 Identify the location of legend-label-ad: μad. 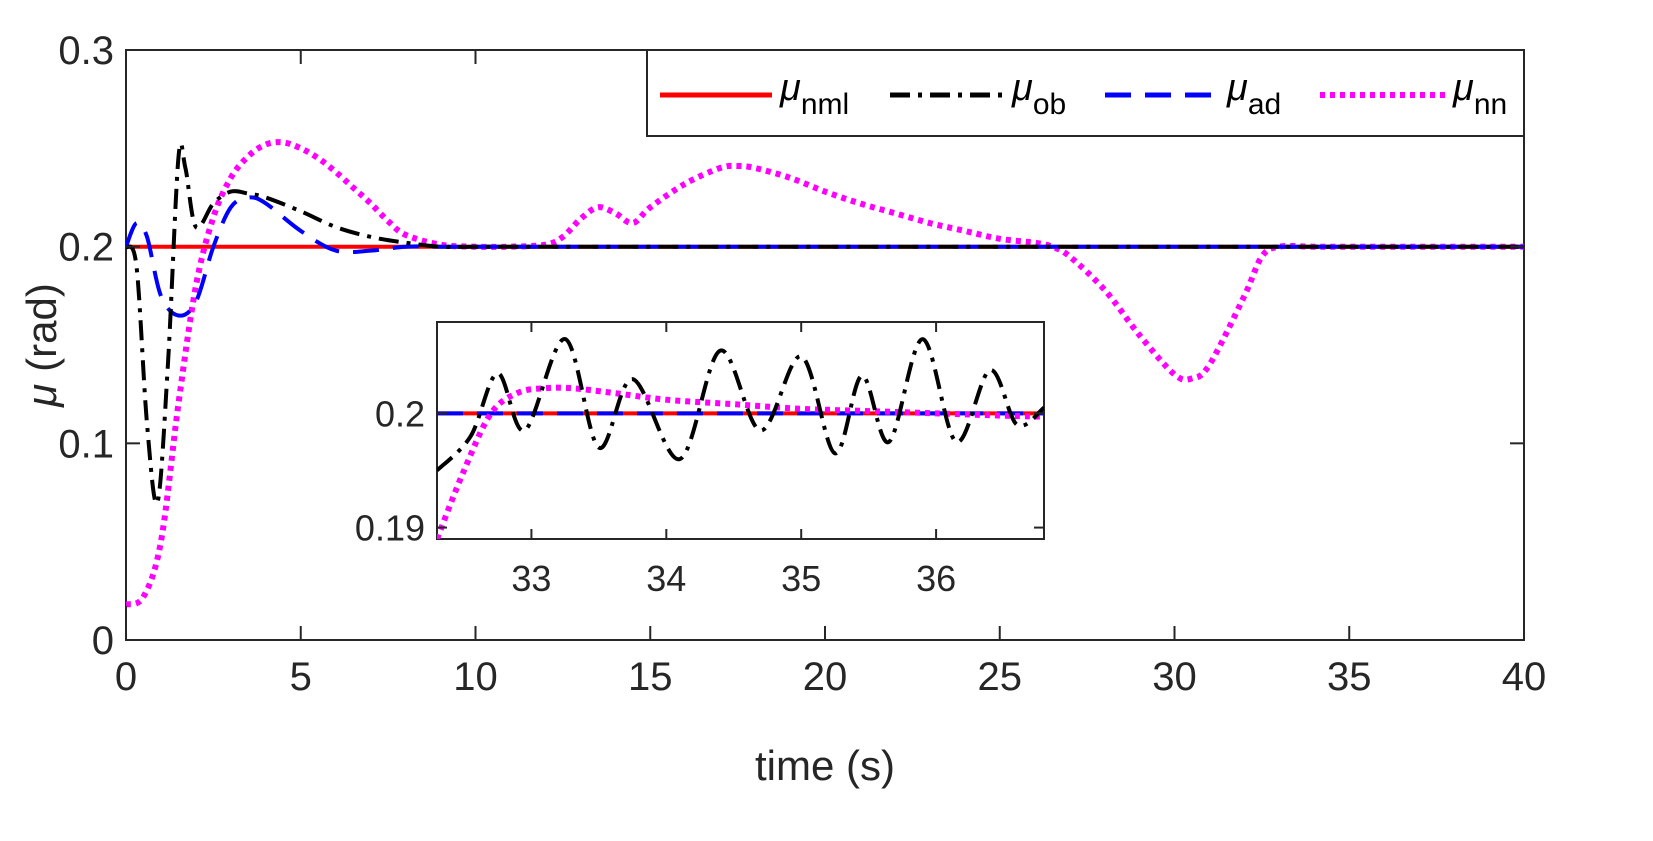
(1253, 94).